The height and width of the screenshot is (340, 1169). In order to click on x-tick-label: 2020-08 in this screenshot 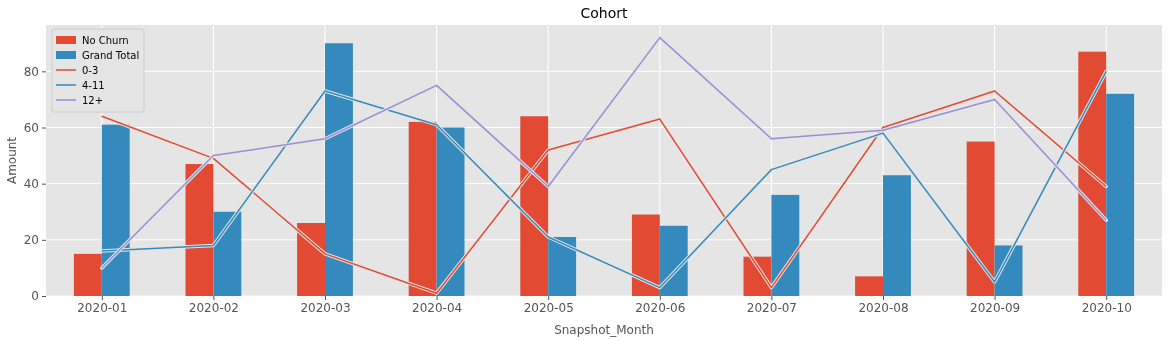, I will do `click(883, 307)`.